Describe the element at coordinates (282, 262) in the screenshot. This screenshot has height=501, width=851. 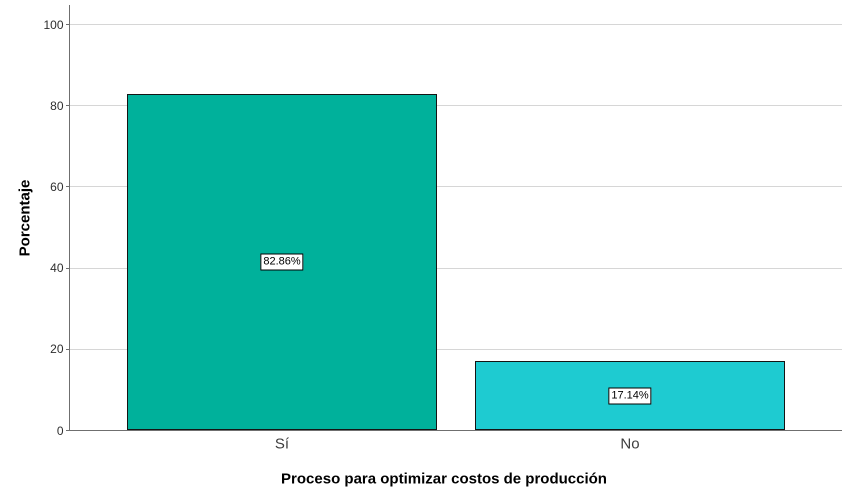
I see `value-label: 82.86%` at that location.